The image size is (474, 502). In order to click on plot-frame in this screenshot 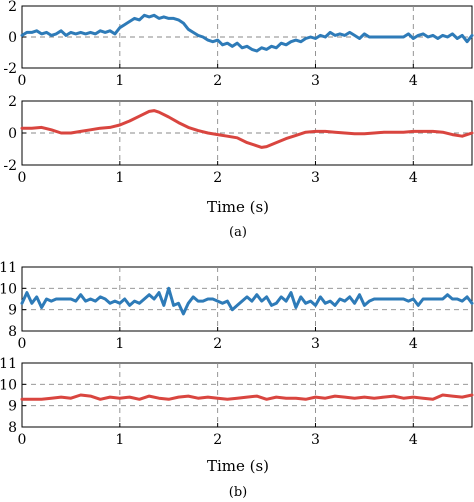, I will do `click(247, 299)`.